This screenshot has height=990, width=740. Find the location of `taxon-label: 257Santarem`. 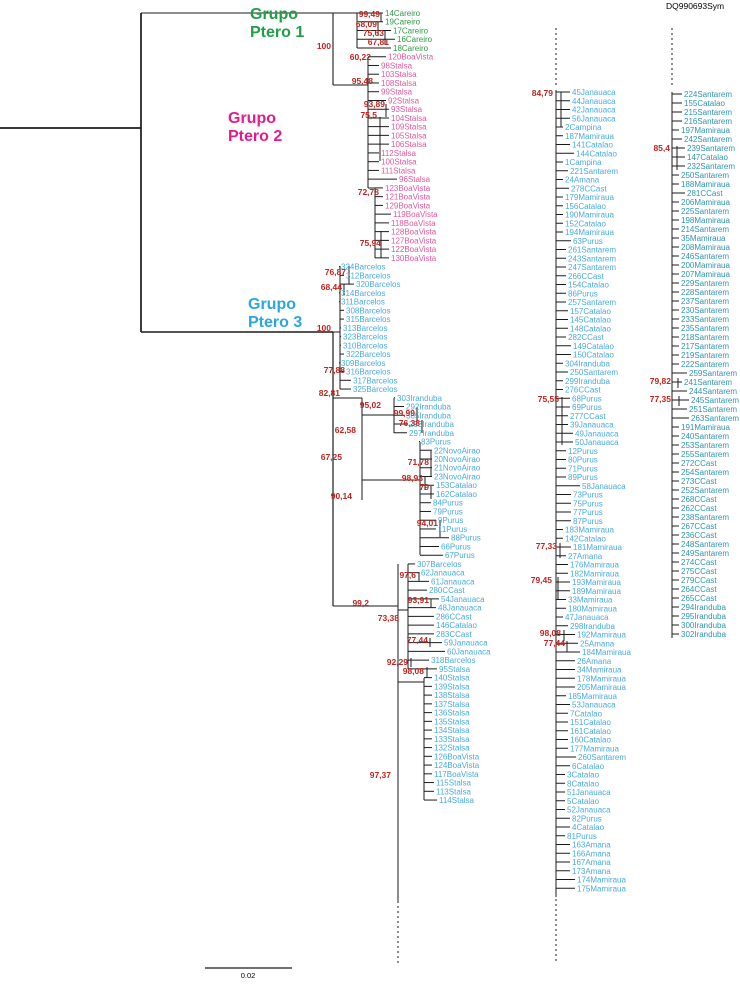

taxon-label: 257Santarem is located at coordinates (592, 302).